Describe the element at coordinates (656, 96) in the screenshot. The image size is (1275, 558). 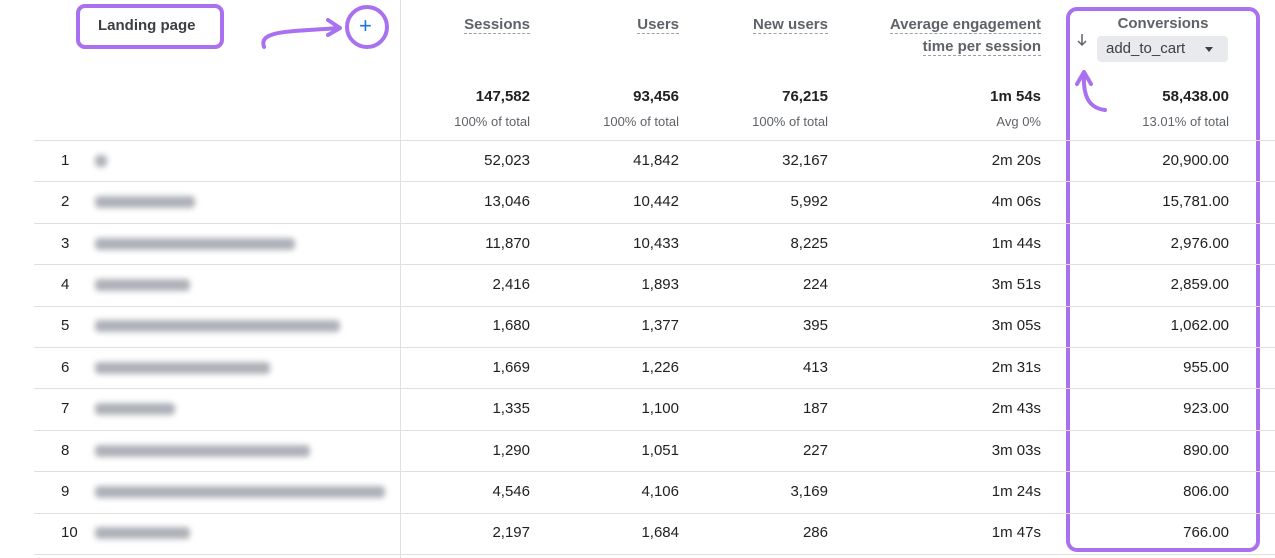
I see `total-value: 93,456` at that location.